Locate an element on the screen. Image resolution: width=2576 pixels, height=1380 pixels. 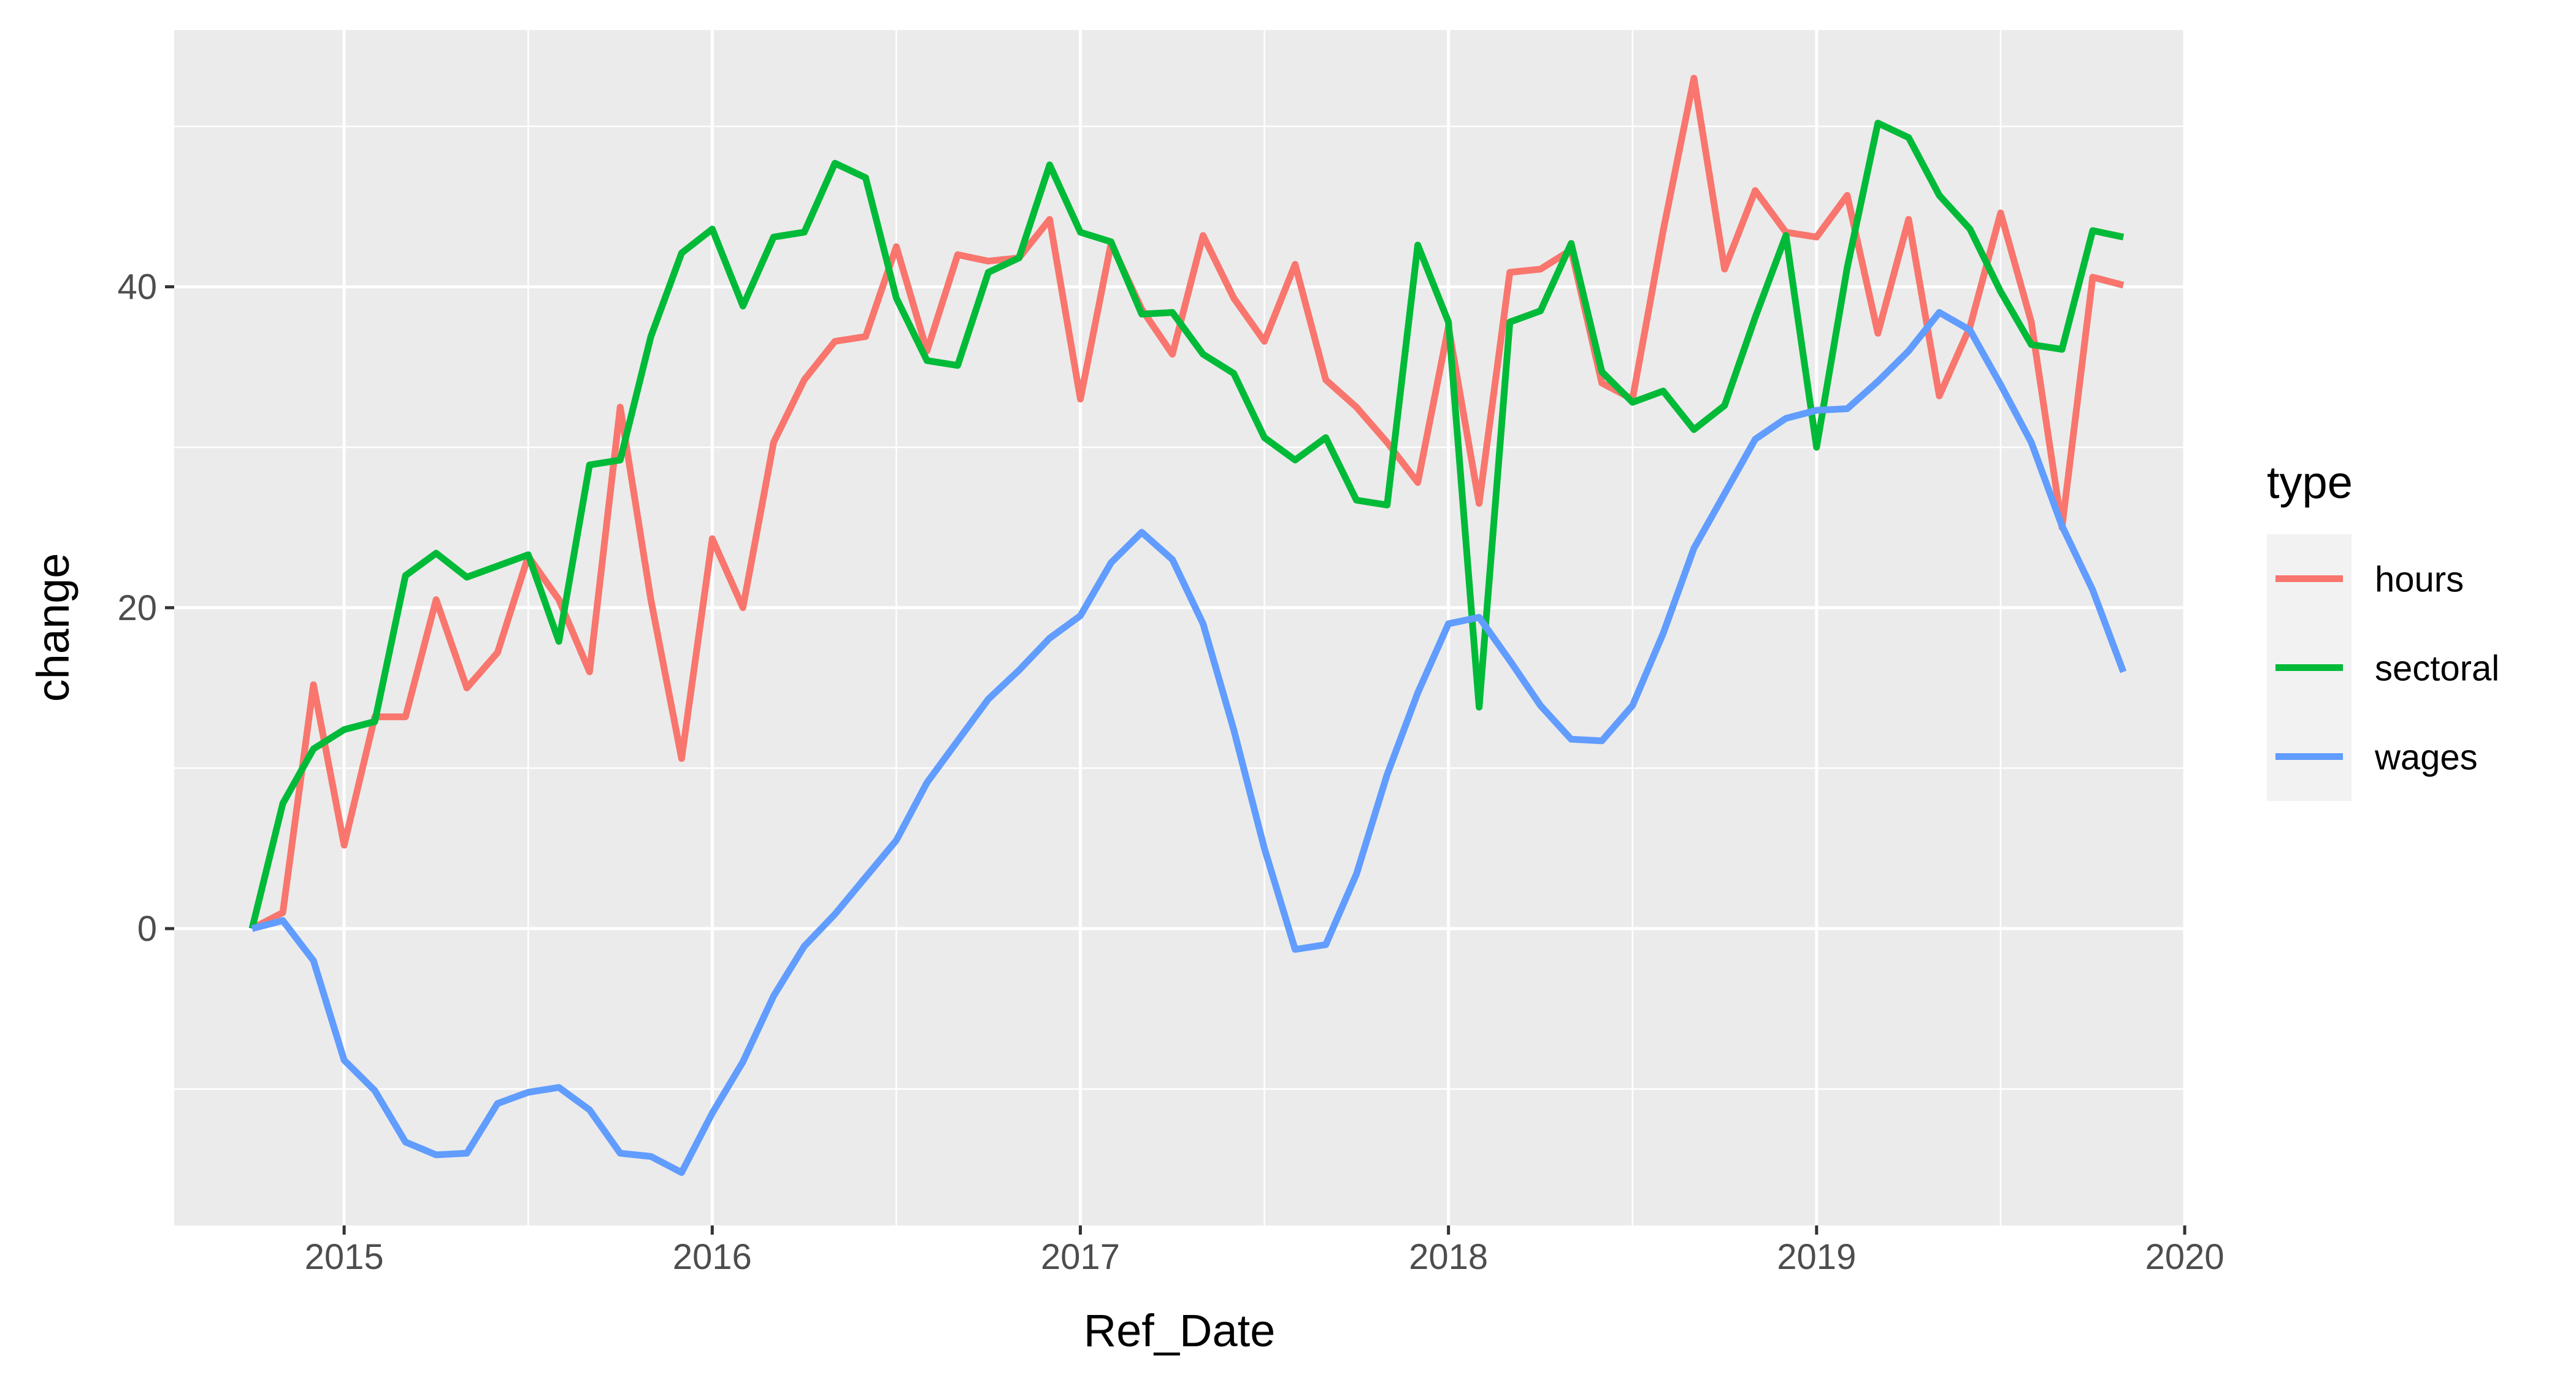
y-tick-label: 20 is located at coordinates (137, 608).